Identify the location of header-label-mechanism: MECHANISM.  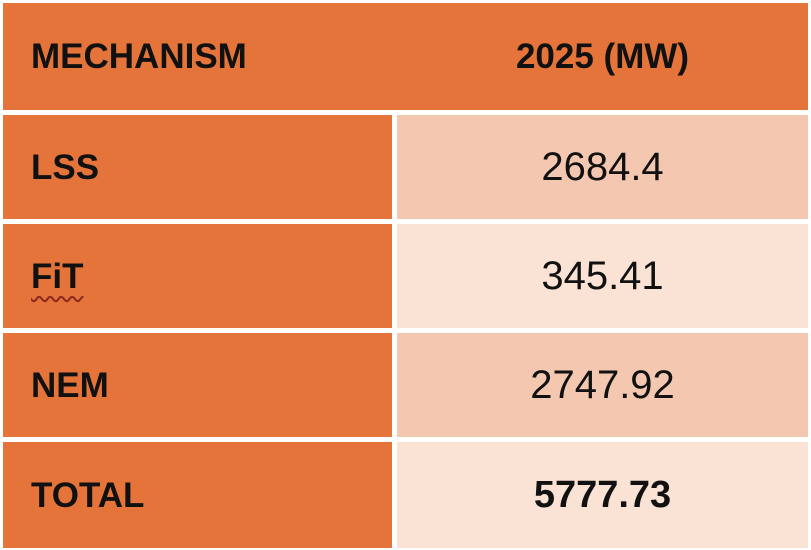
(139, 56).